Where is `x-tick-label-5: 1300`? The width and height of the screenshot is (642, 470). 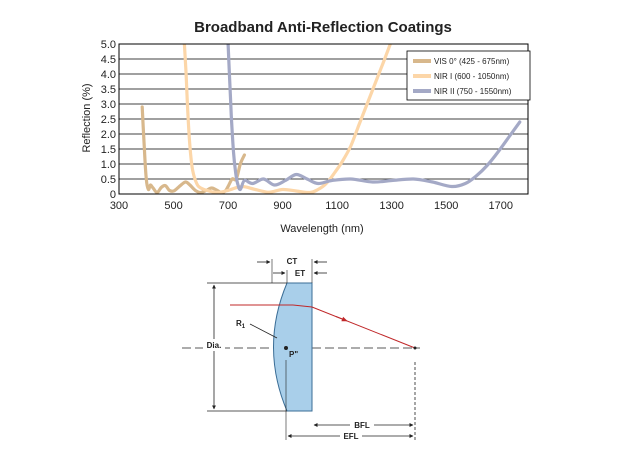 x-tick-label-5: 1300 is located at coordinates (391, 206).